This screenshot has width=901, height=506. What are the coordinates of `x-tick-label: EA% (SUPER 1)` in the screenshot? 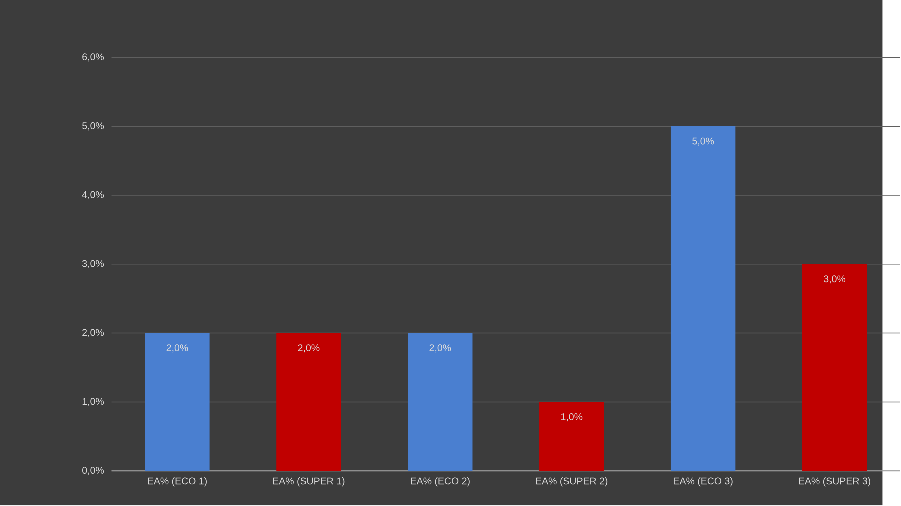 It's located at (309, 482).